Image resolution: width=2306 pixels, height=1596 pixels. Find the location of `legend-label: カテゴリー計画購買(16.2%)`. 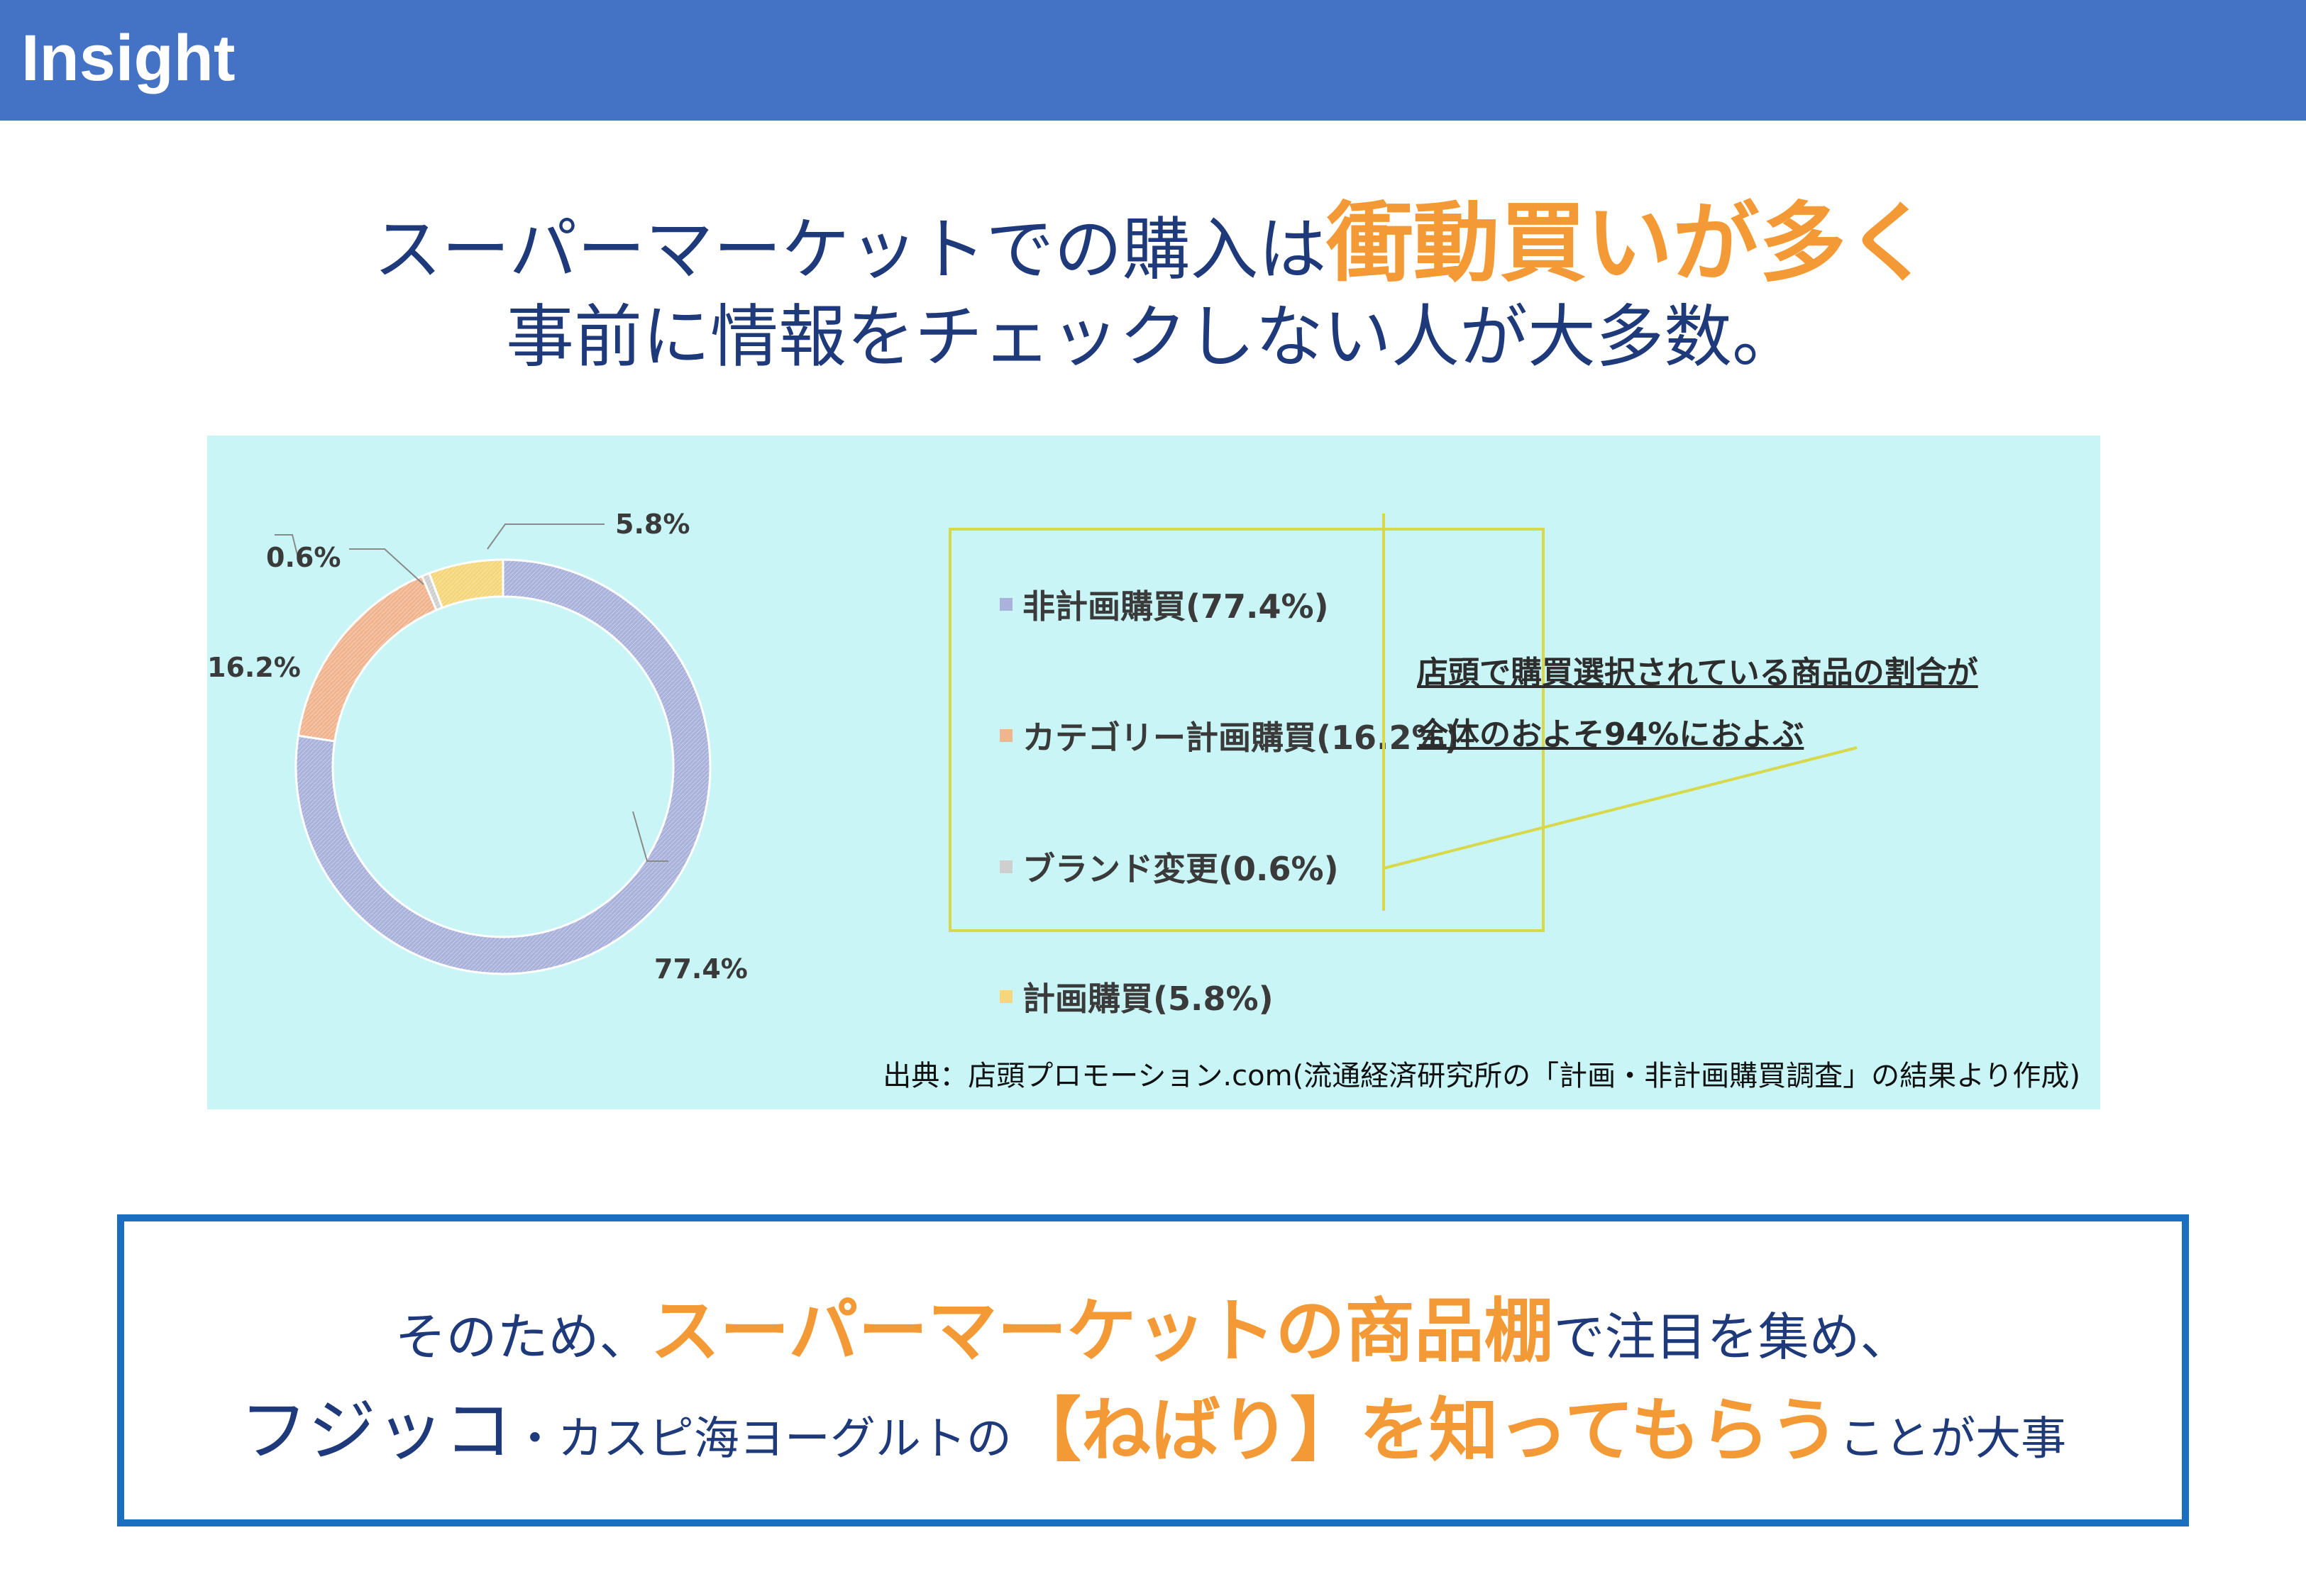

legend-label: カテゴリー計画購買(16.2%) is located at coordinates (1241, 738).